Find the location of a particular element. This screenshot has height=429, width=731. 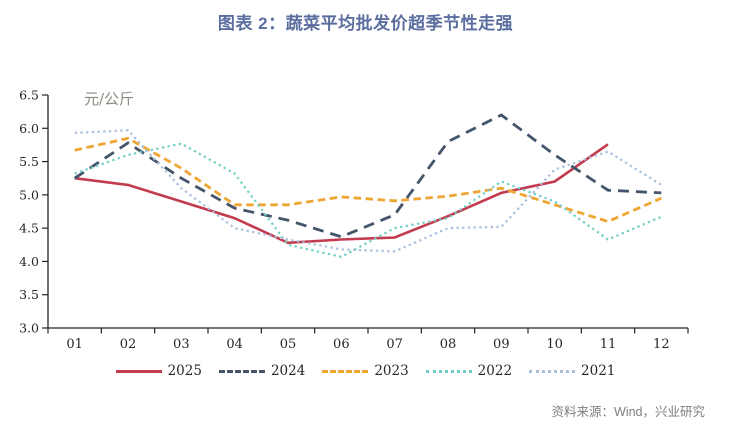

legend-label-2024: 2024 is located at coordinates (288, 371).